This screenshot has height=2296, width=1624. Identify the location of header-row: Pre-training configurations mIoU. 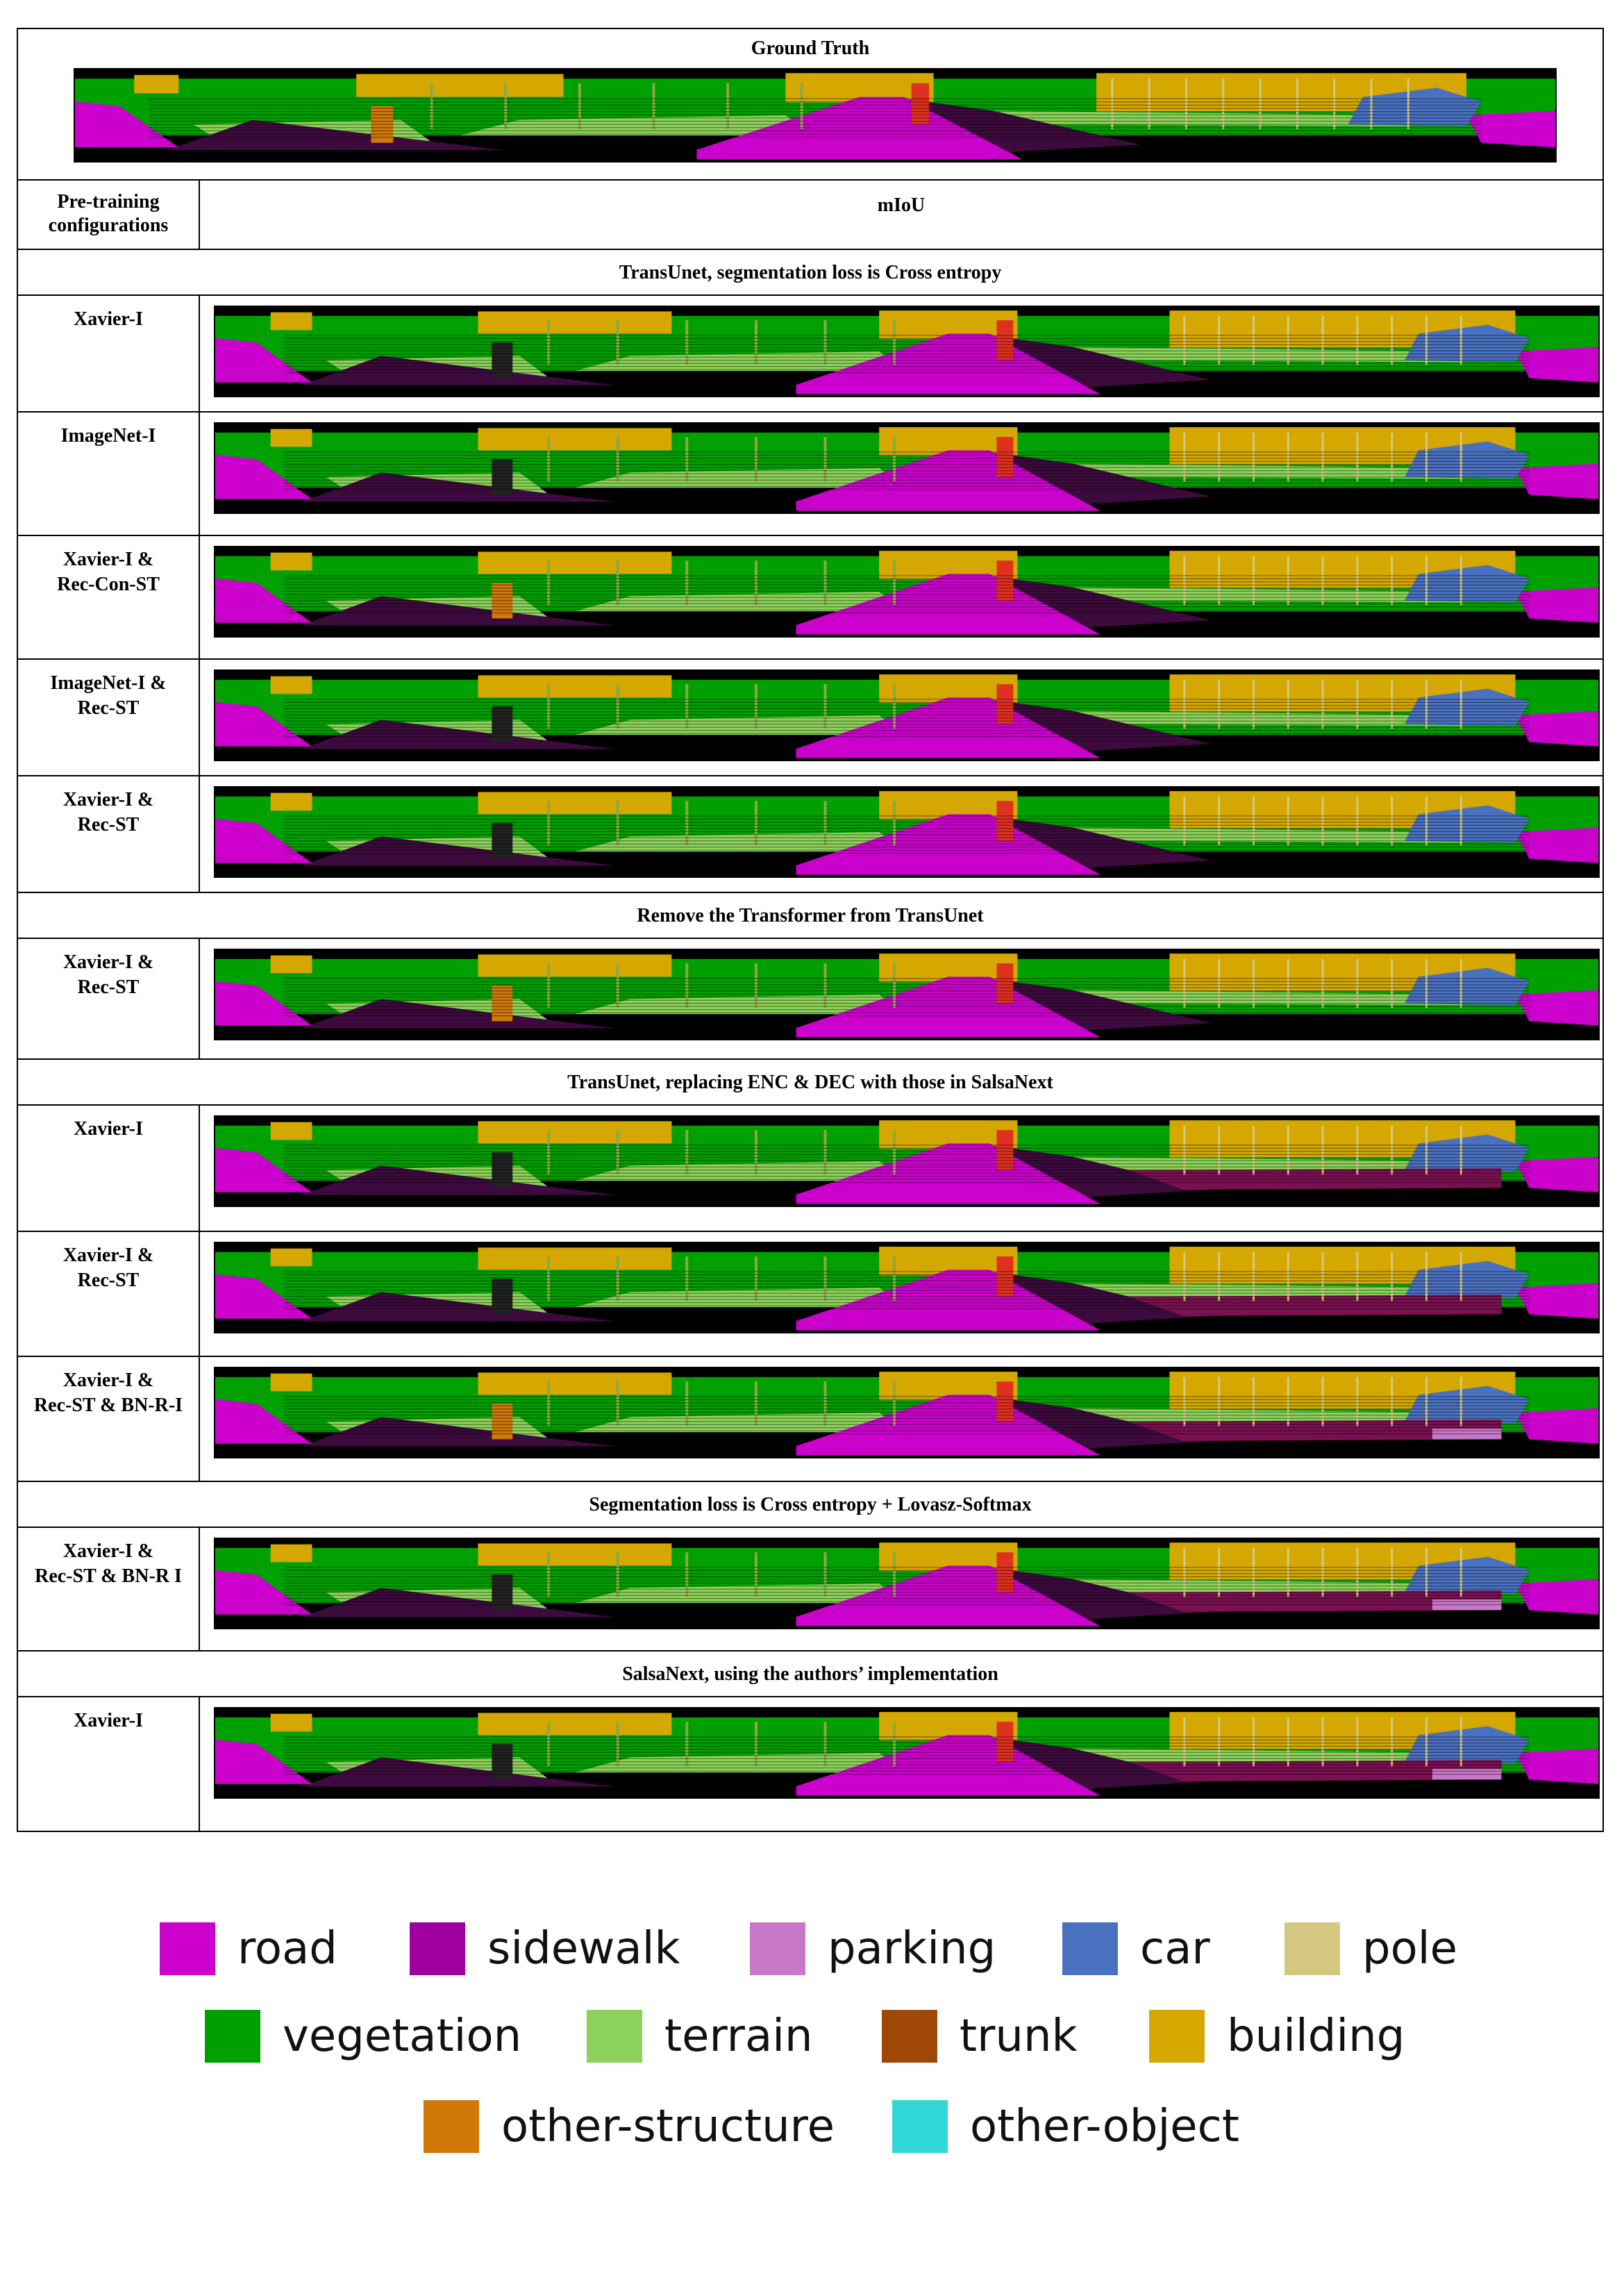
(810, 216).